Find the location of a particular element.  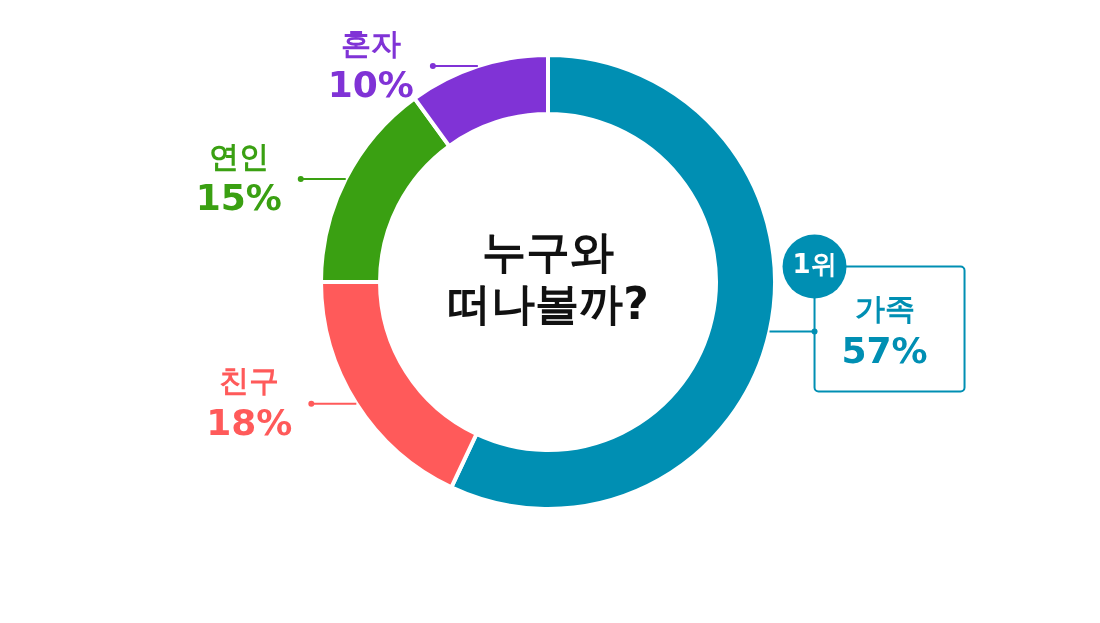

slice-label: 친구 is located at coordinates (249, 381).